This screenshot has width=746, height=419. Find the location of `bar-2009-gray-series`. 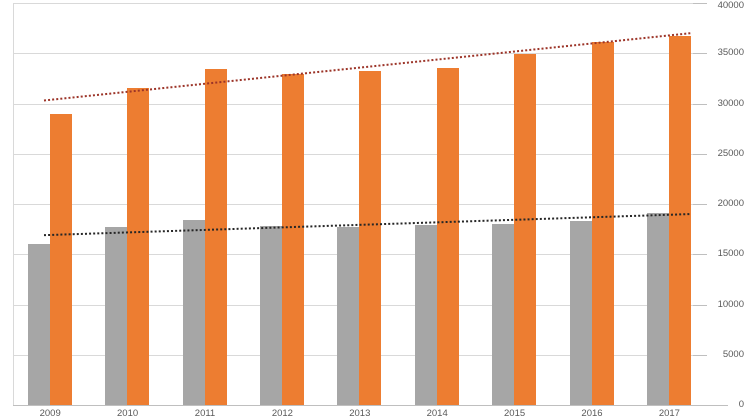

bar-2009-gray-series is located at coordinates (38, 324).